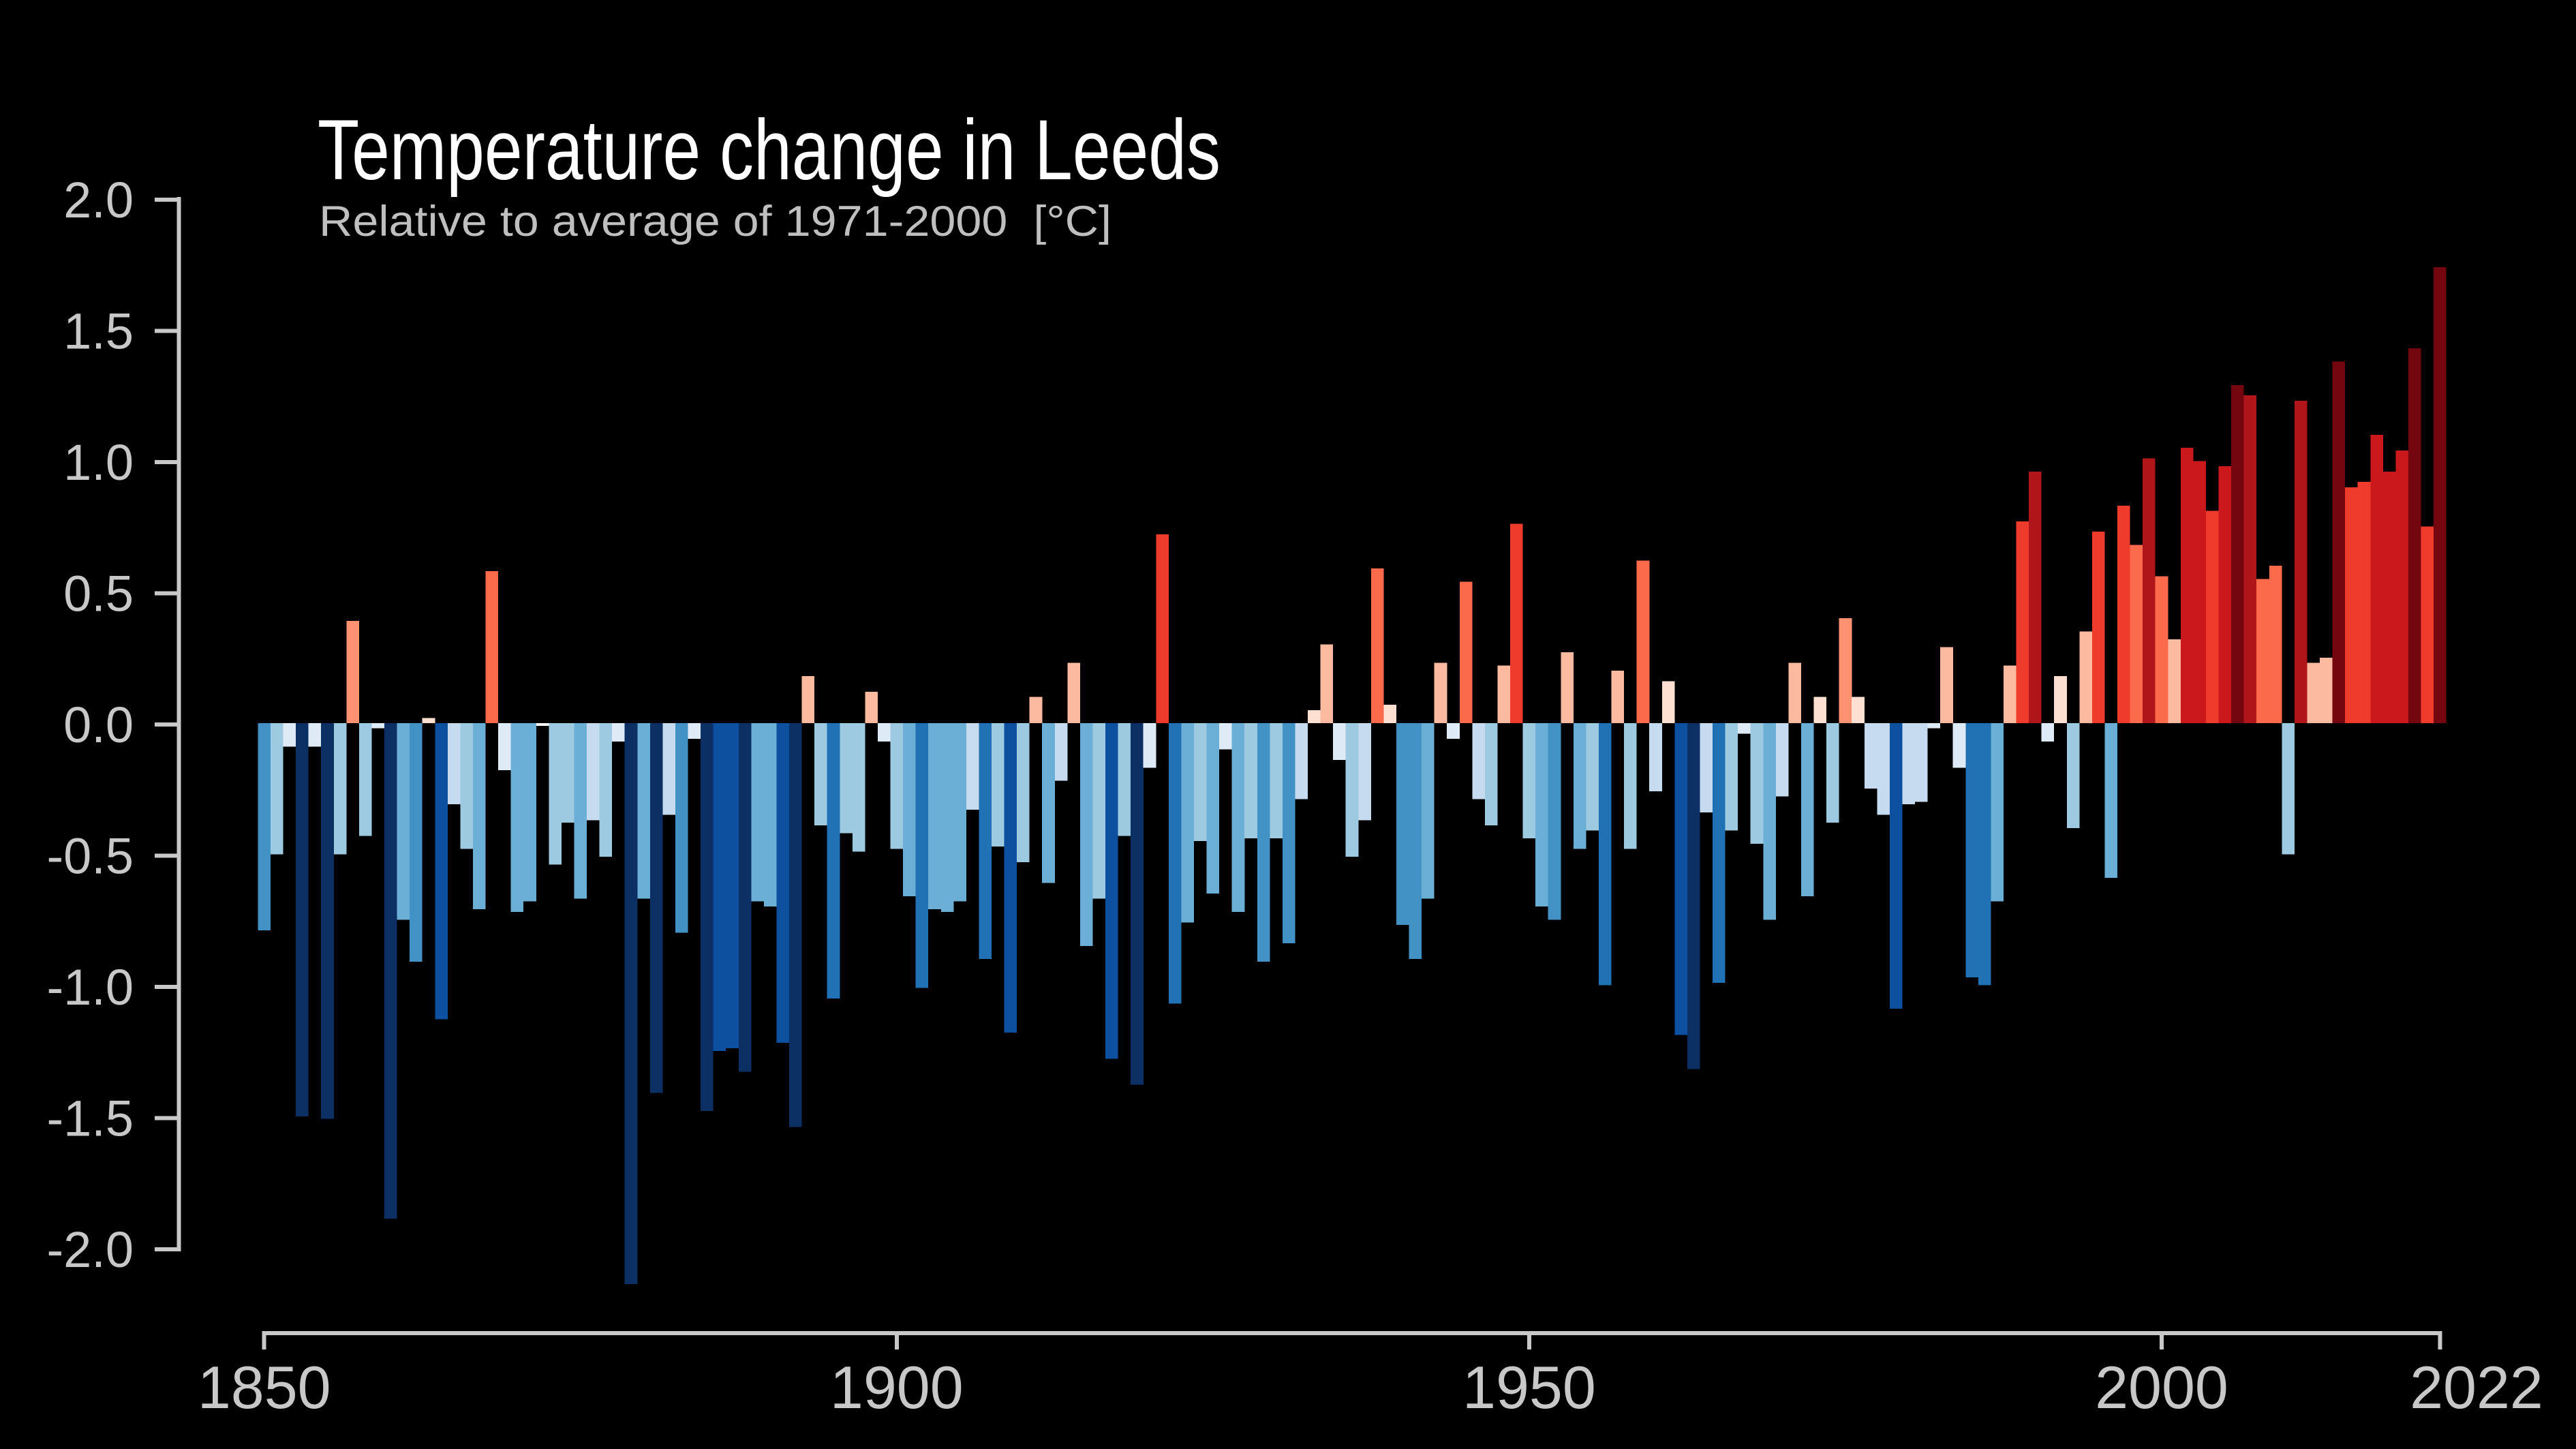 Image resolution: width=2576 pixels, height=1449 pixels. Describe the element at coordinates (1529, 1387) in the screenshot. I see `svg-text: 1950` at that location.